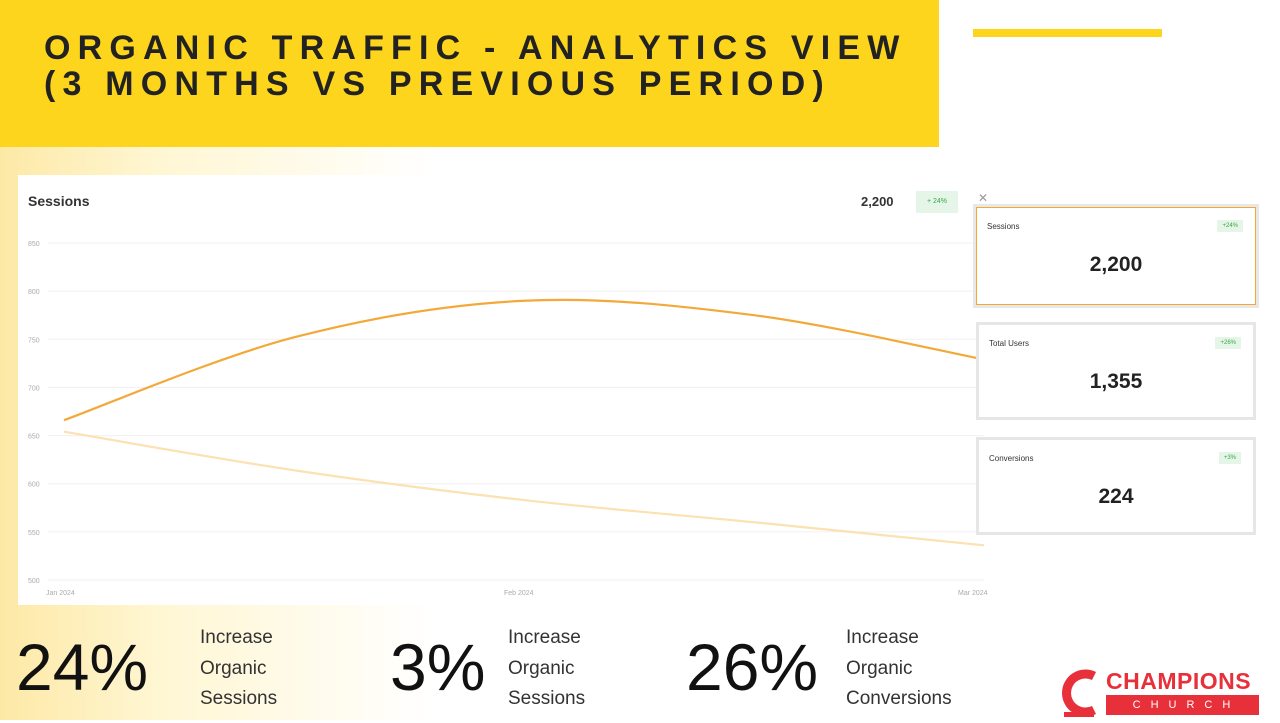 This screenshot has width=1280, height=723. Describe the element at coordinates (937, 202) in the screenshot. I see `chart-change-badge: + 24%` at that location.